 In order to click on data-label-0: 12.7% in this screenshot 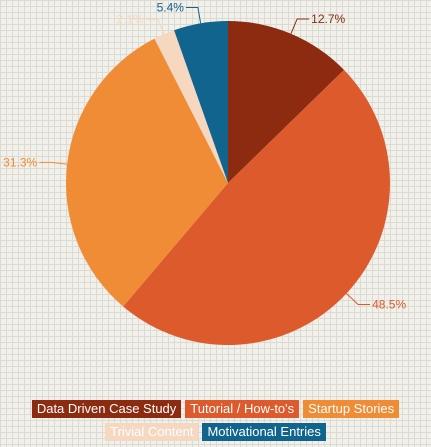, I will do `click(328, 19)`.